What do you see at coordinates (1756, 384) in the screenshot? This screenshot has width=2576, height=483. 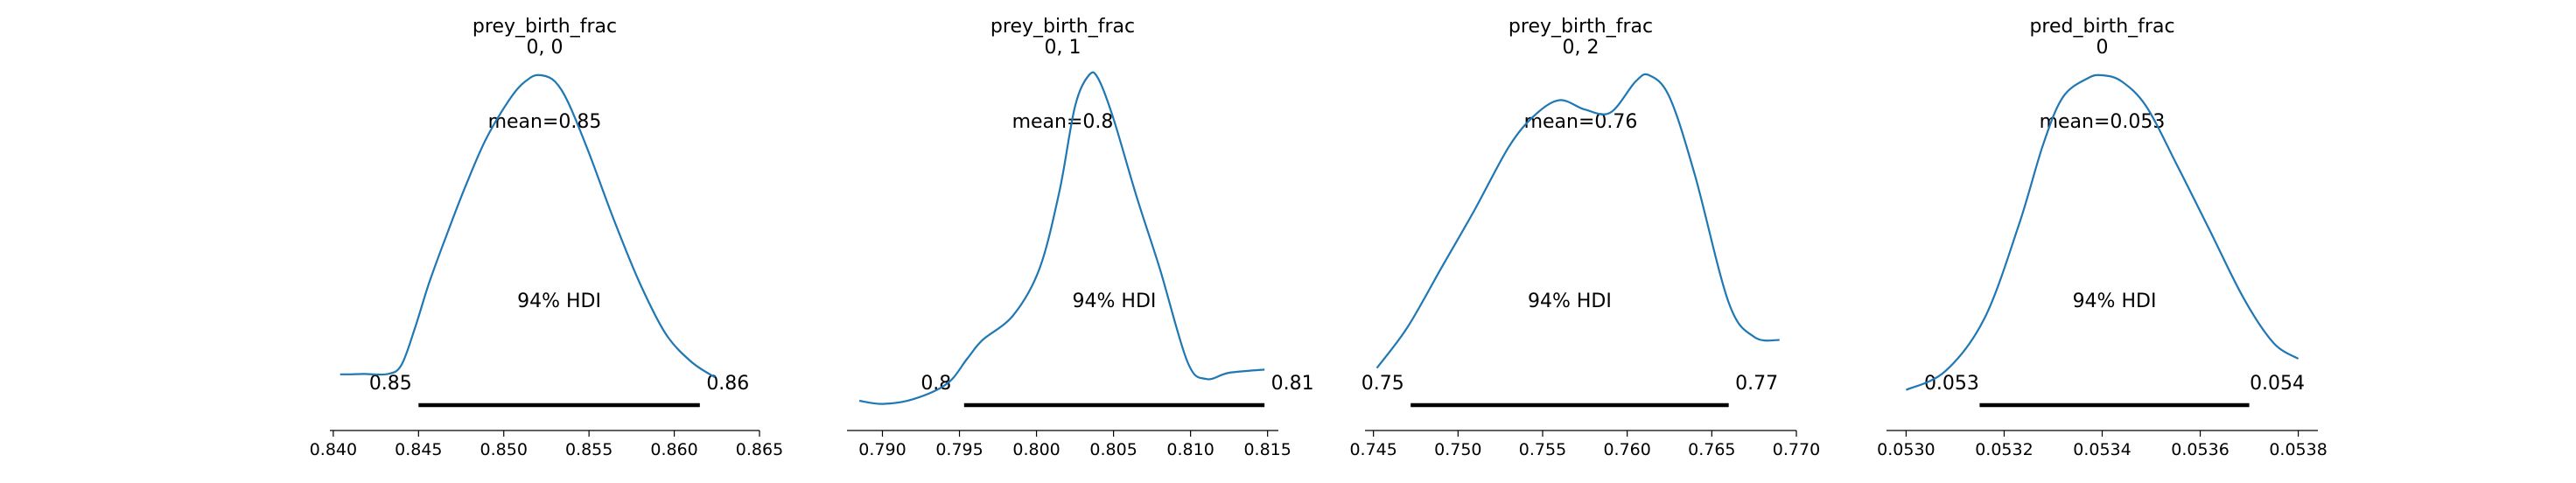 I see `hdi-high-label: 0.77` at bounding box center [1756, 384].